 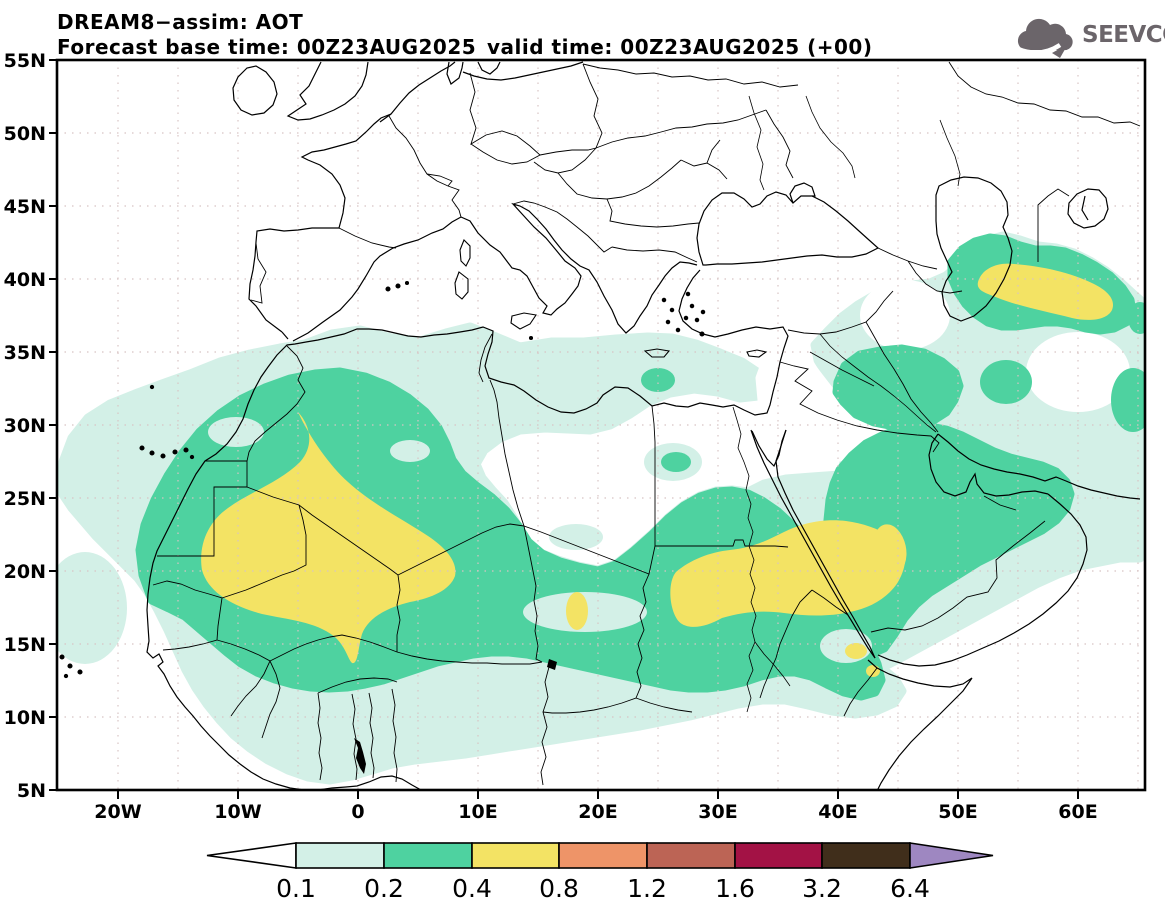 What do you see at coordinates (974, 249) in the screenshot?
I see `coastline-caspian` at bounding box center [974, 249].